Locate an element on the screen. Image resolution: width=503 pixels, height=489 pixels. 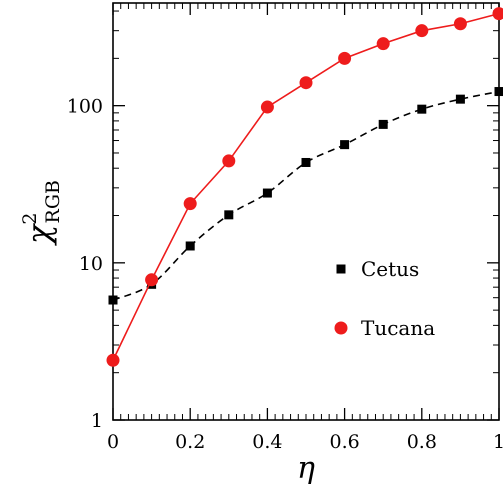
x-tick-label: 0 is located at coordinates (113, 442).